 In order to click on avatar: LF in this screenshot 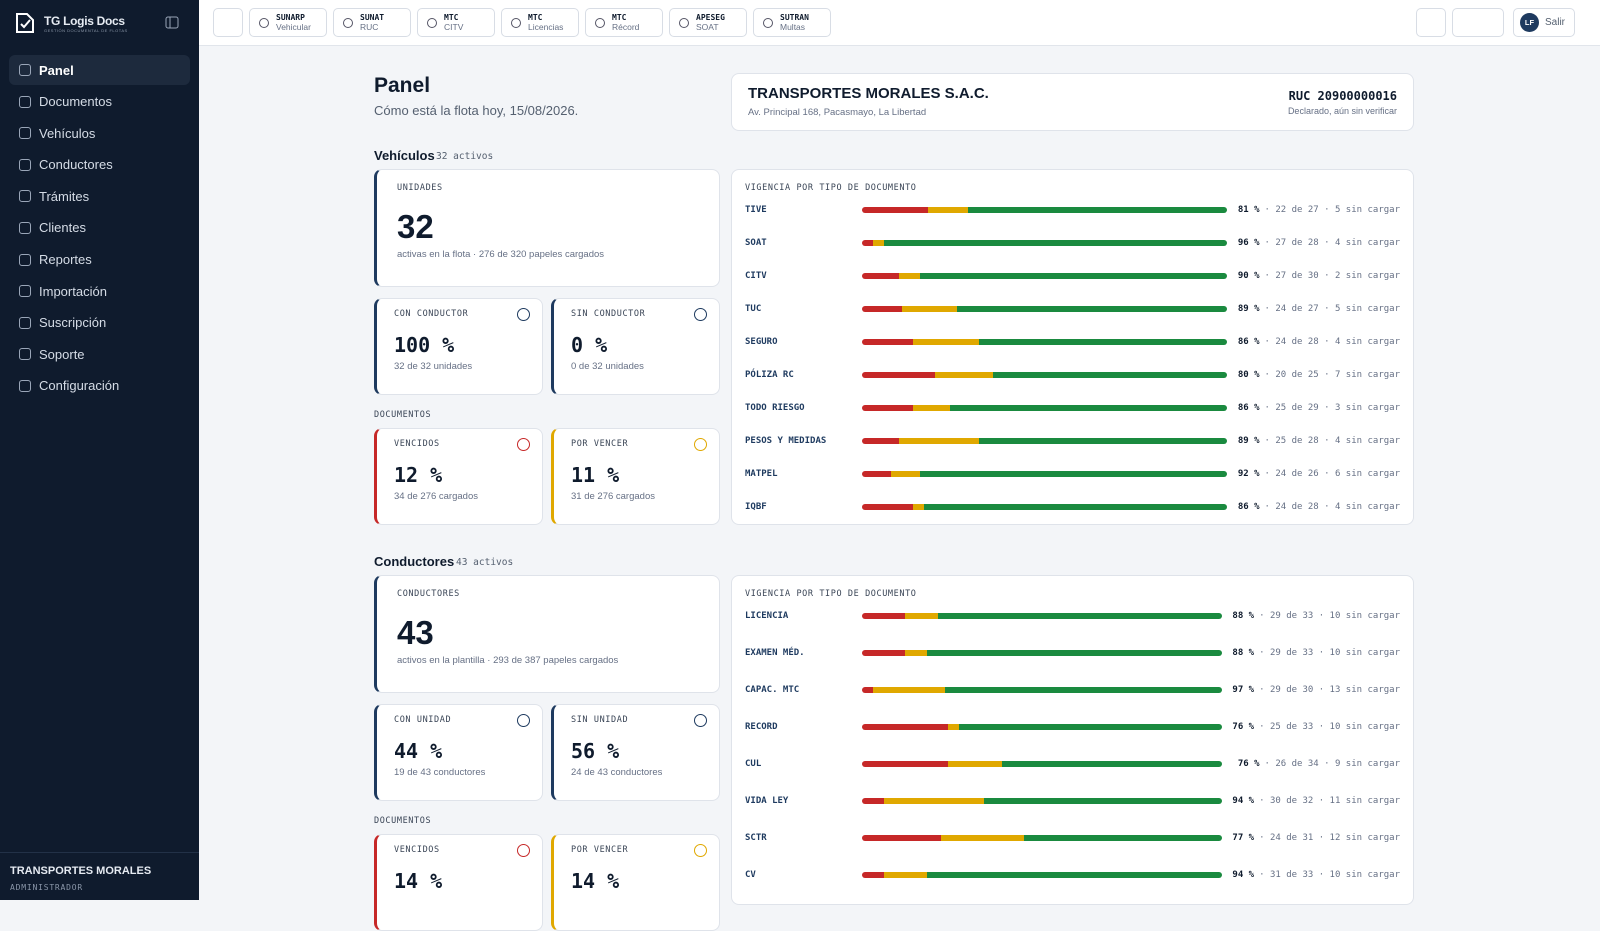, I will do `click(1529, 22)`.